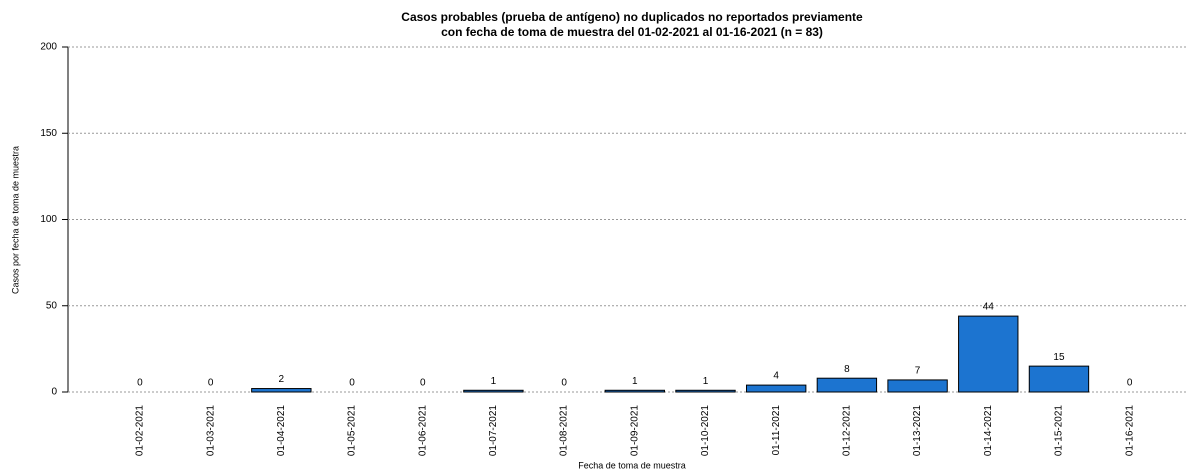  What do you see at coordinates (989, 307) in the screenshot?
I see `value-label: 44` at bounding box center [989, 307].